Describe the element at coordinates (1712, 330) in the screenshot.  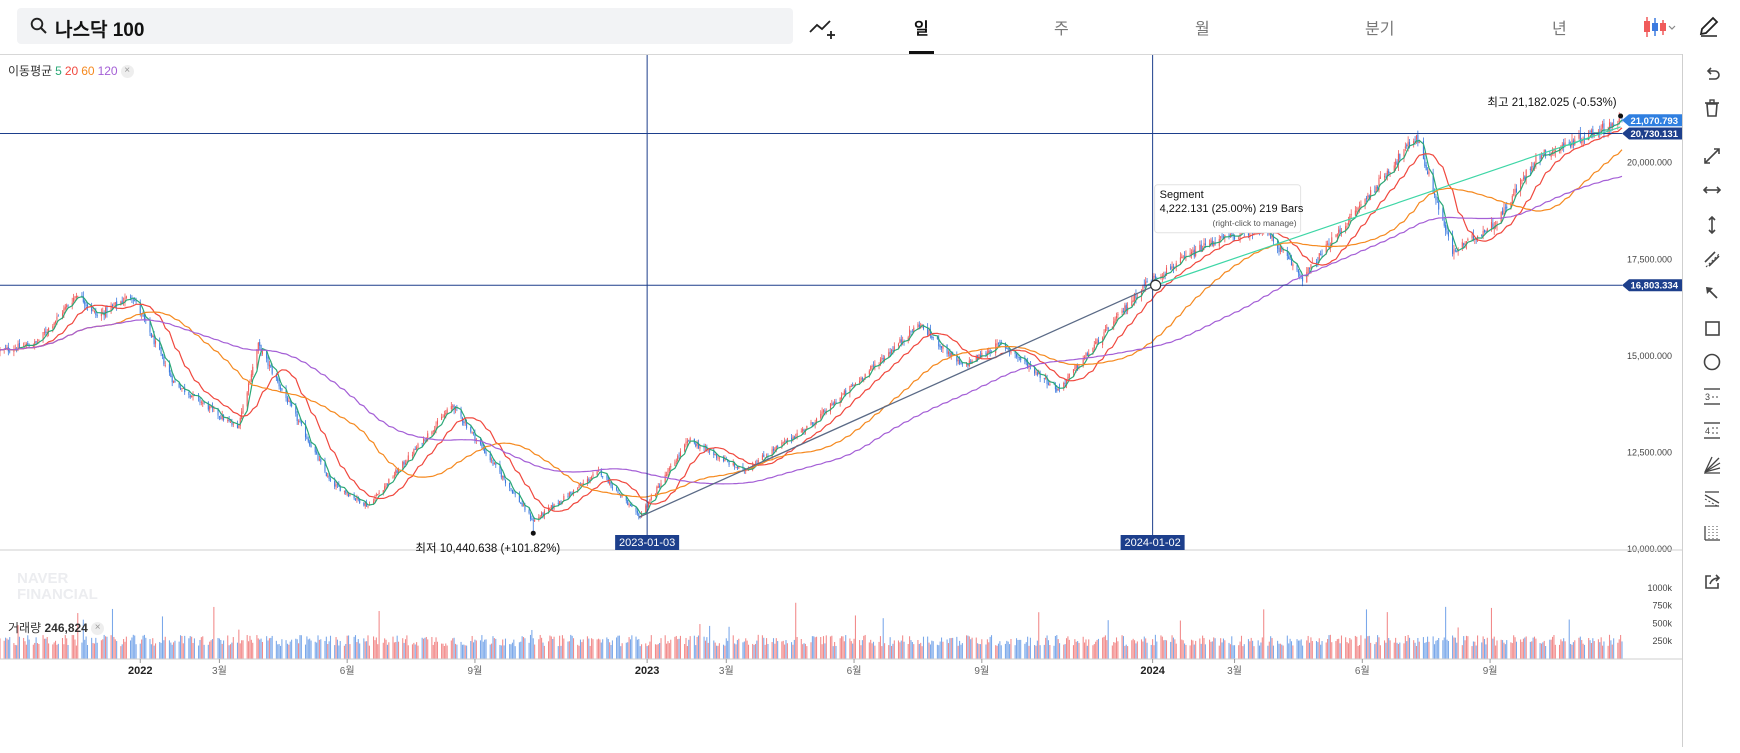
I see `rectangle-icon` at that location.